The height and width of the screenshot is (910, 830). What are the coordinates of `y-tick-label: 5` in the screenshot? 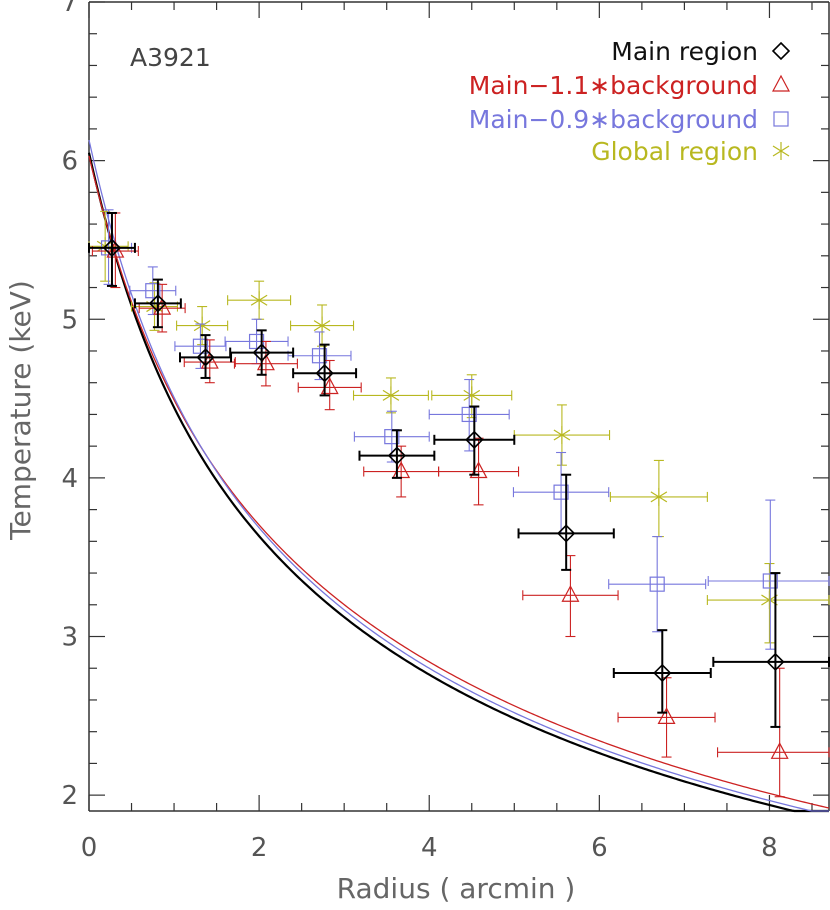 It's located at (69, 320).